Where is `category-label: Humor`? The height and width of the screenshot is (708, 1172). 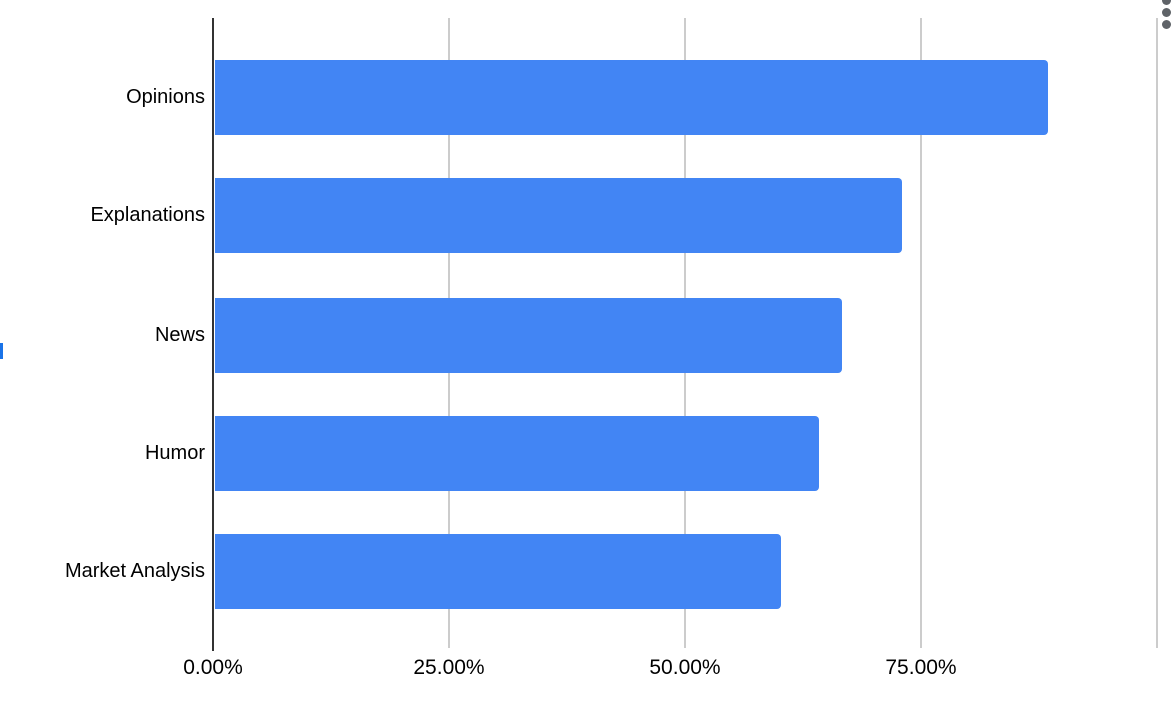 category-label: Humor is located at coordinates (174, 453).